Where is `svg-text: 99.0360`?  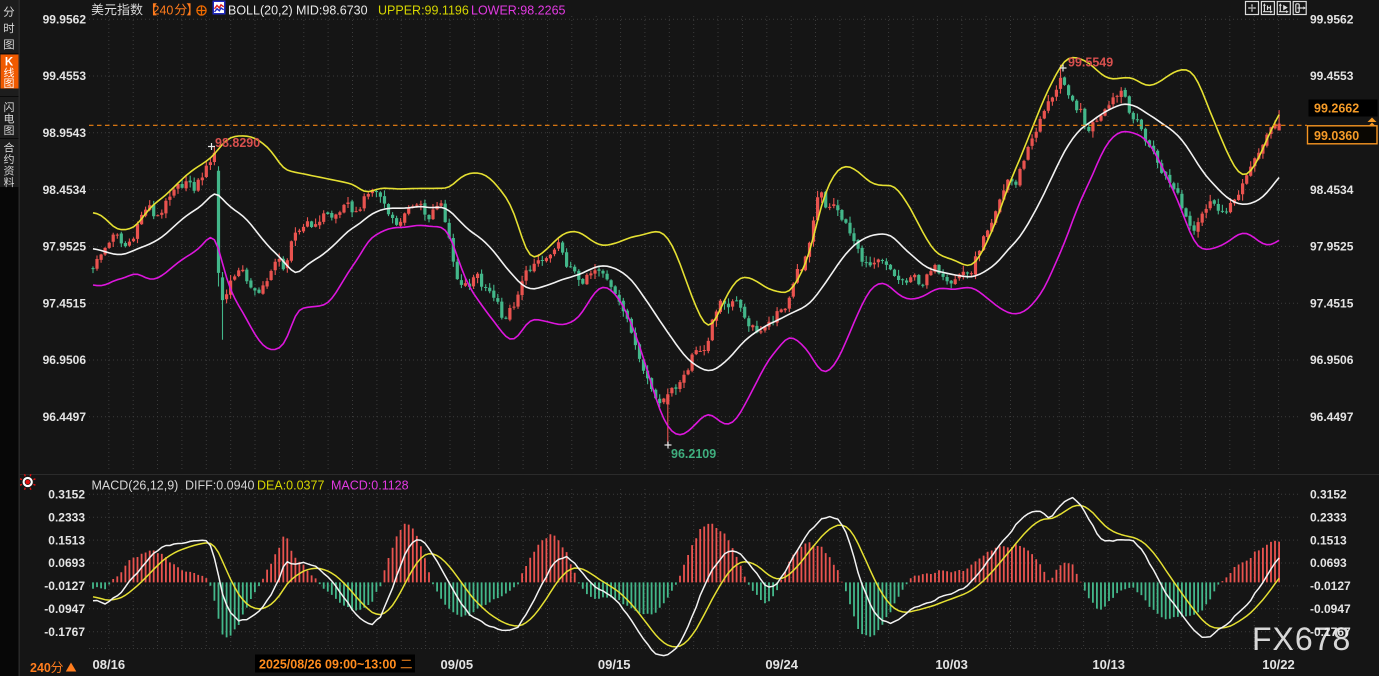 svg-text: 99.0360 is located at coordinates (1336, 136).